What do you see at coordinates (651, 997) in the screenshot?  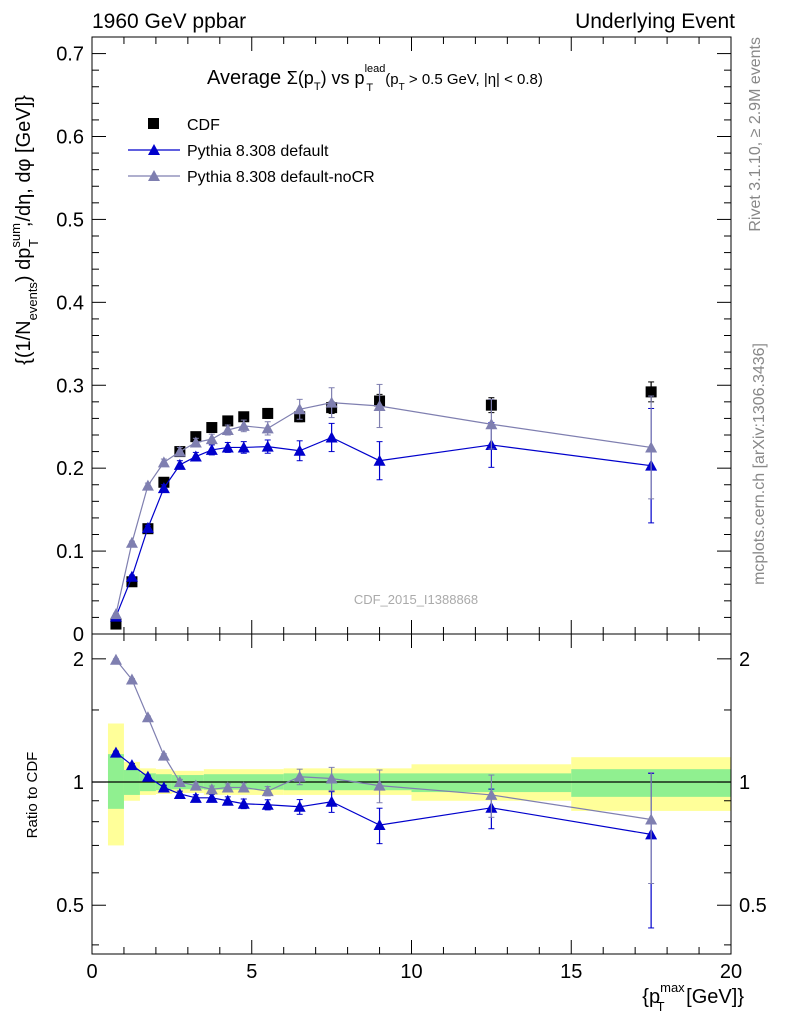 I see `xlabel-a: {p` at bounding box center [651, 997].